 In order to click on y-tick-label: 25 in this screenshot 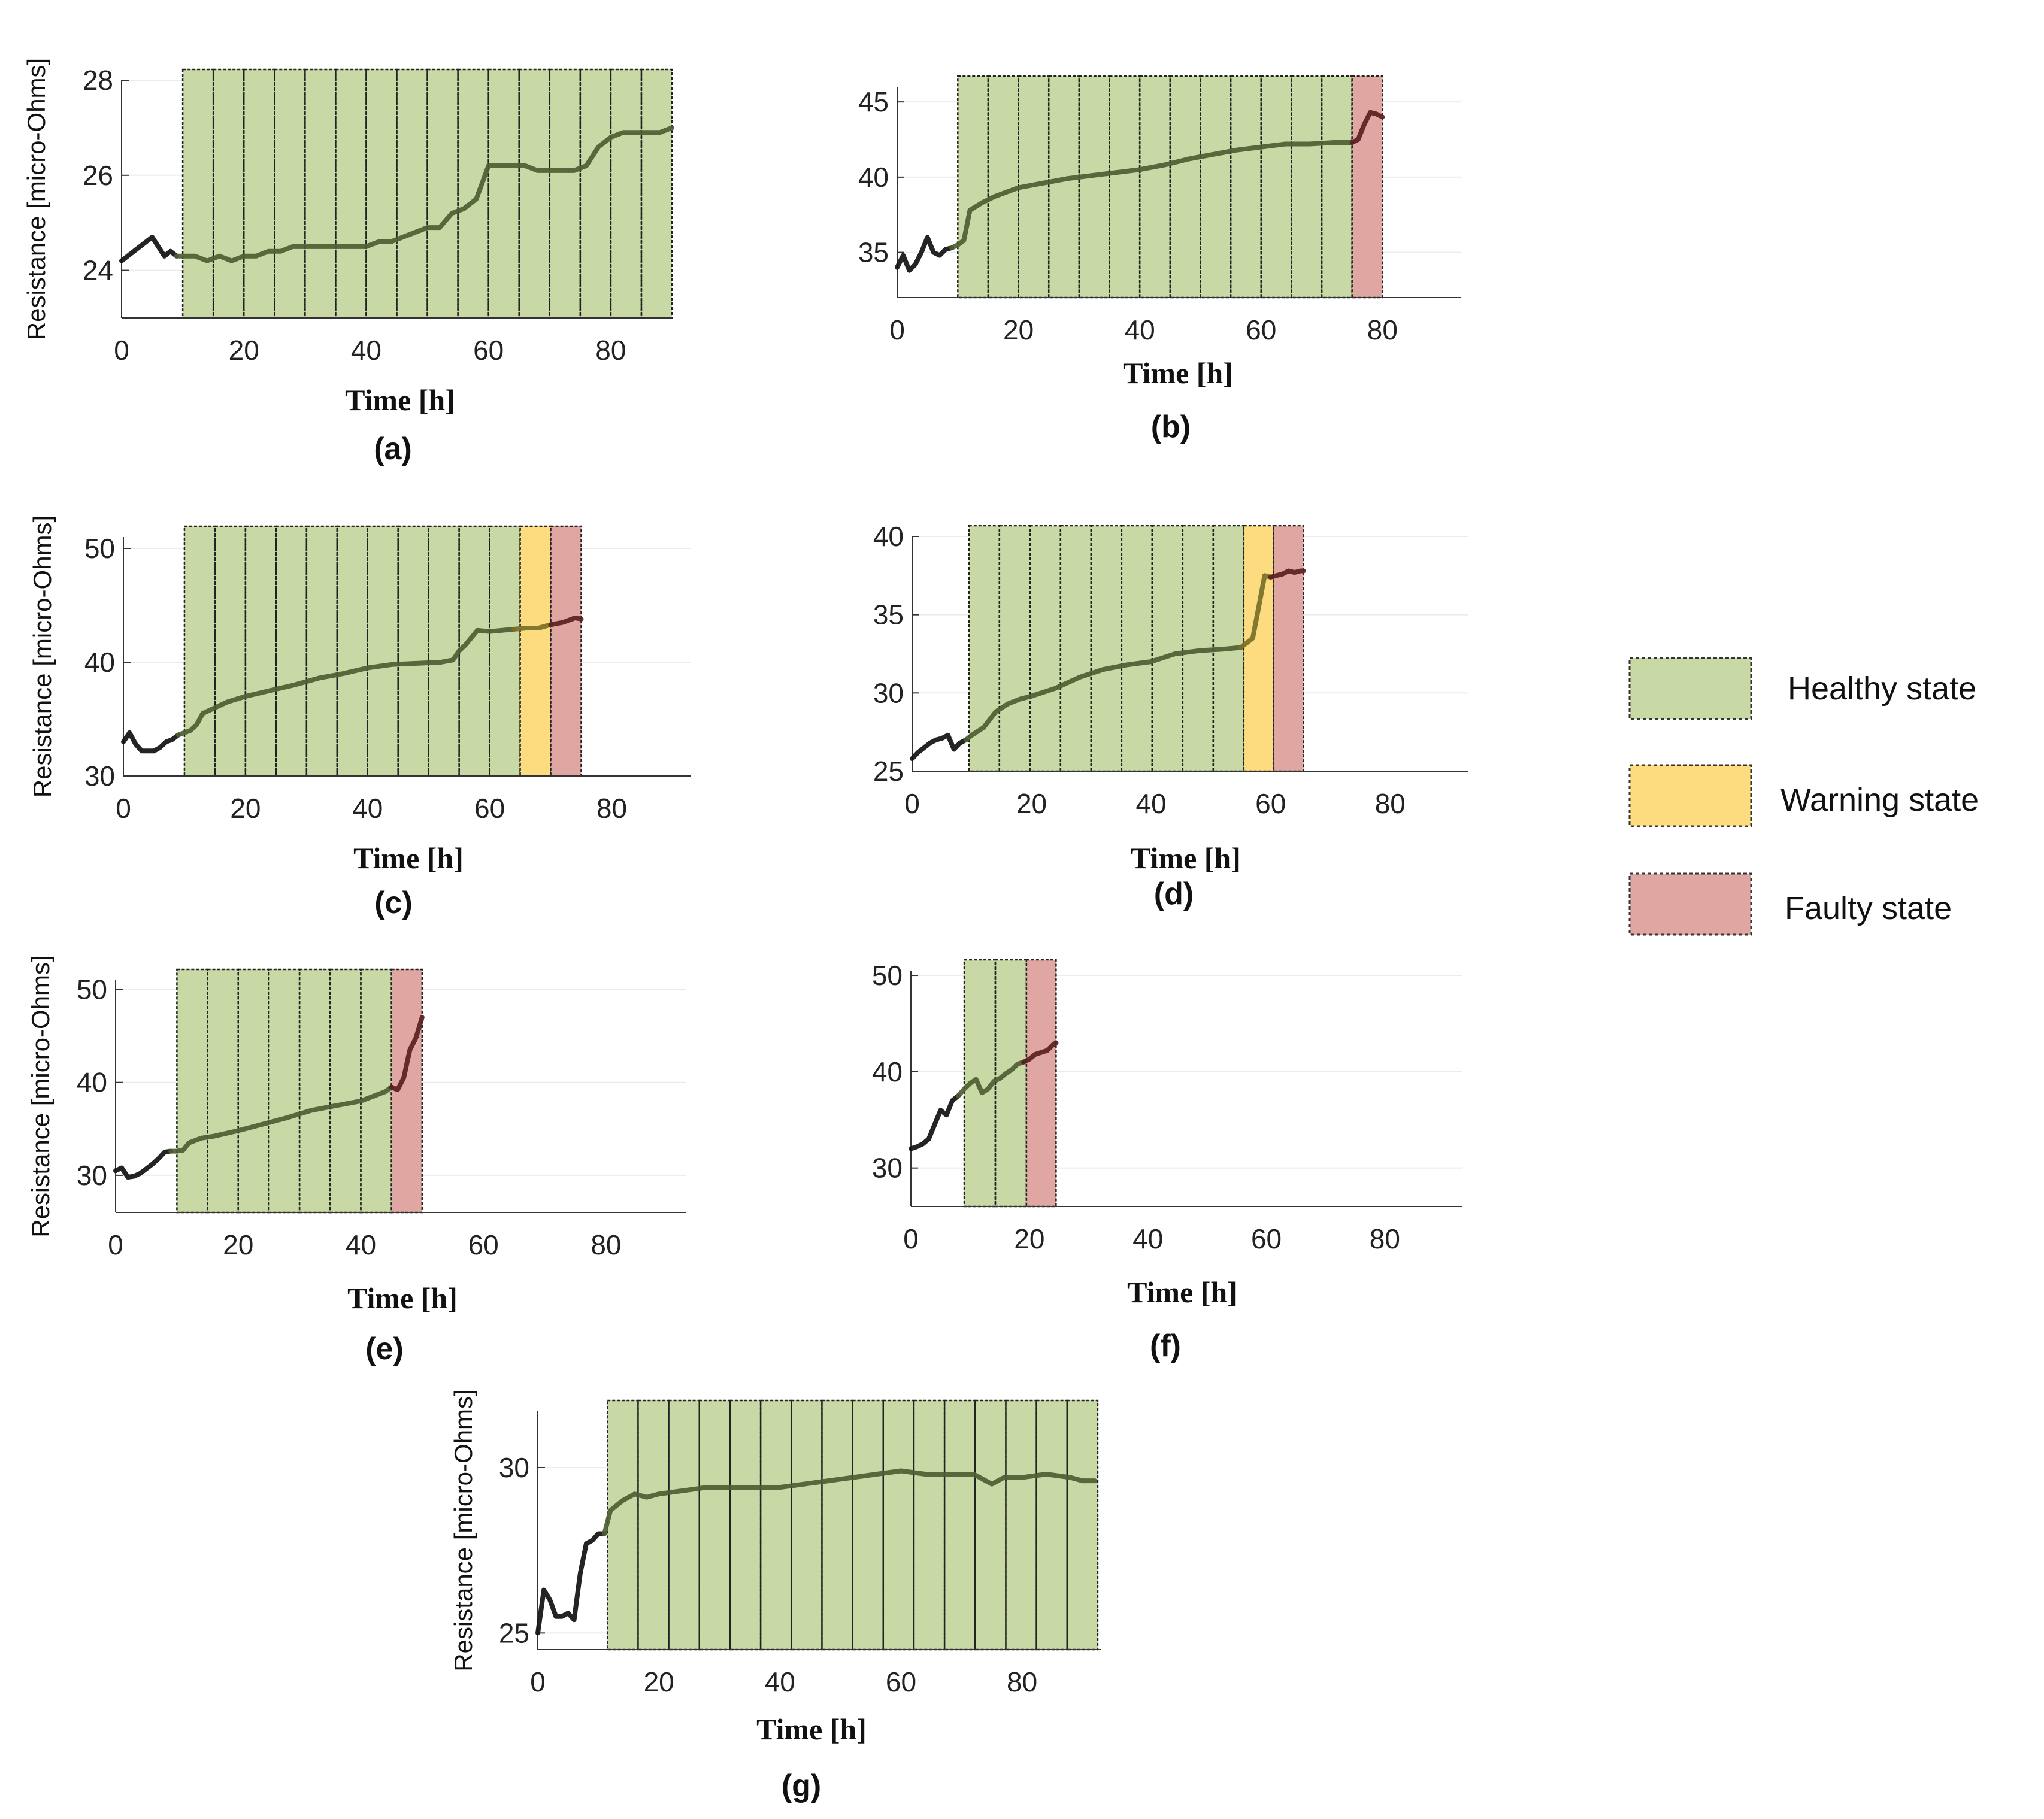, I will do `click(514, 1632)`.